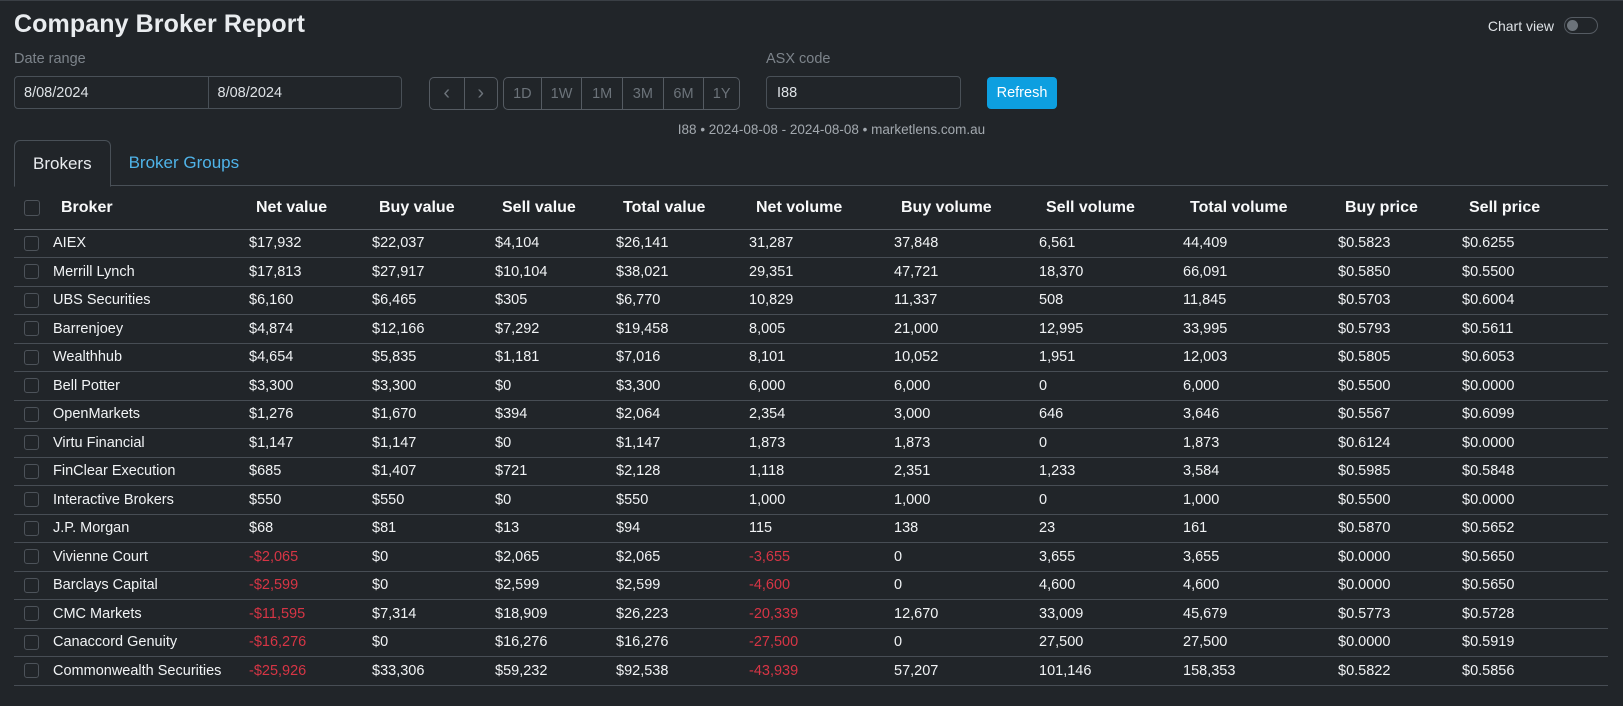 The height and width of the screenshot is (706, 1623). Describe the element at coordinates (62, 163) in the screenshot. I see `tab-brokers: Brokers` at that location.